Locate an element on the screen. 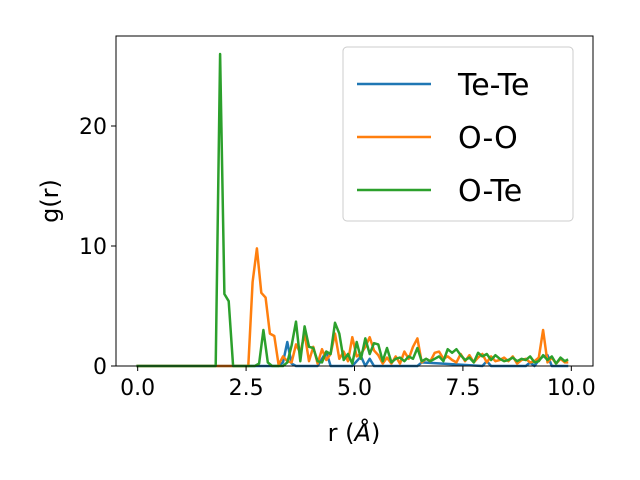 The height and width of the screenshot is (480, 640). legend-label-o-o: O-O is located at coordinates (488, 138).